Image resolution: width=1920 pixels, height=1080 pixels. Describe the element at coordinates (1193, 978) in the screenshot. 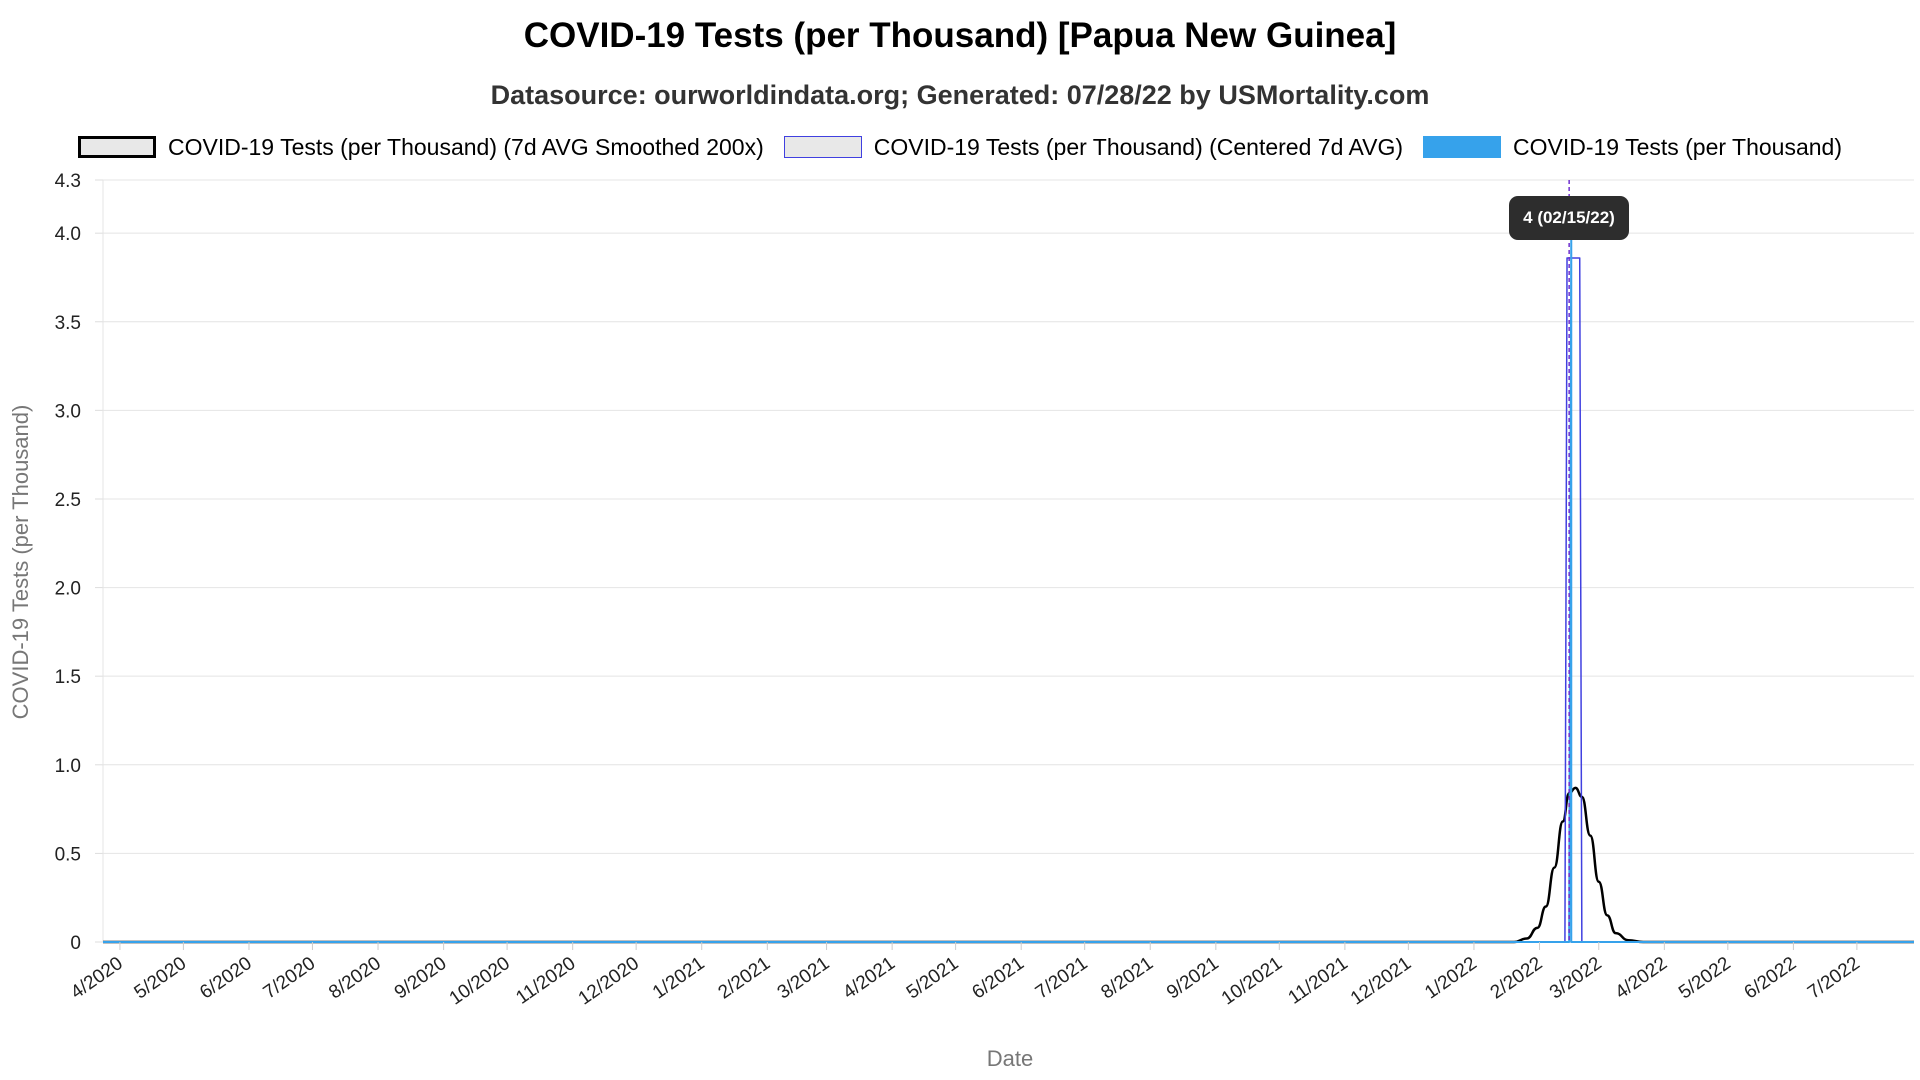

I see `x-tick-label: 9/2021` at that location.